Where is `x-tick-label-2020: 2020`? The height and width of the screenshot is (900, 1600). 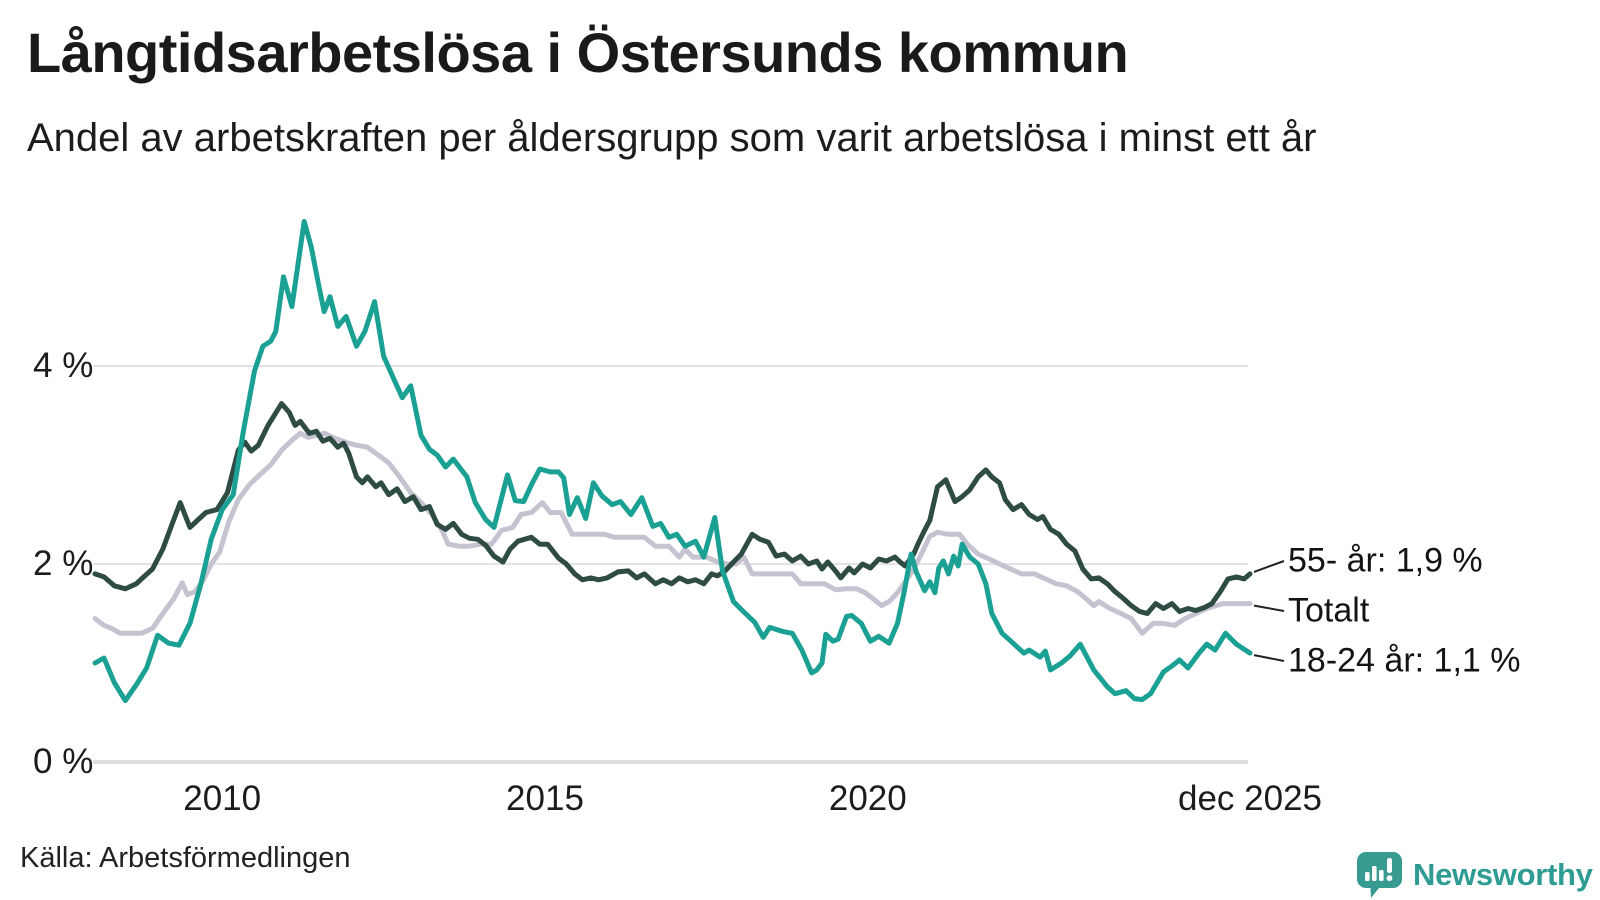
x-tick-label-2020: 2020 is located at coordinates (867, 798).